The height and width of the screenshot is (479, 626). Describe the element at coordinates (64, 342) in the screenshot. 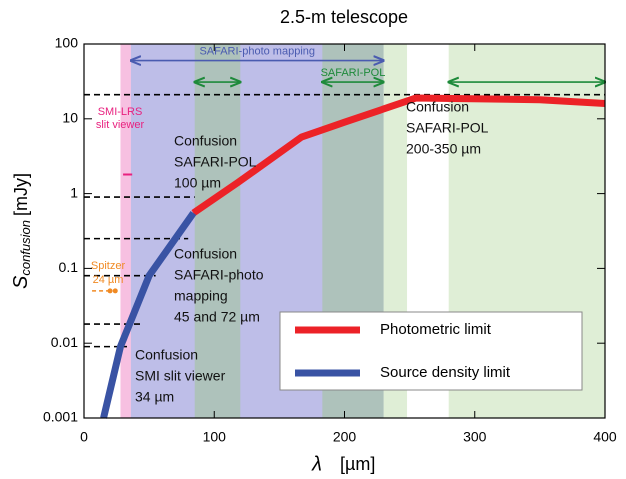

I see `y-tick-label: 0.01` at that location.